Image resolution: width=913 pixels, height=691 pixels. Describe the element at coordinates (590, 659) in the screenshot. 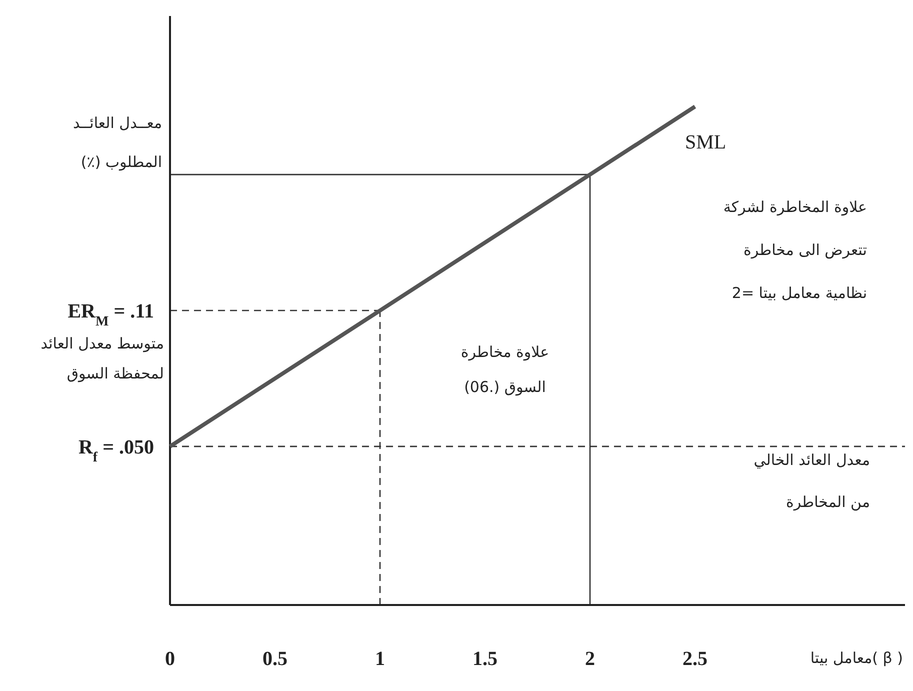

I see `x-tick-label: 2` at that location.